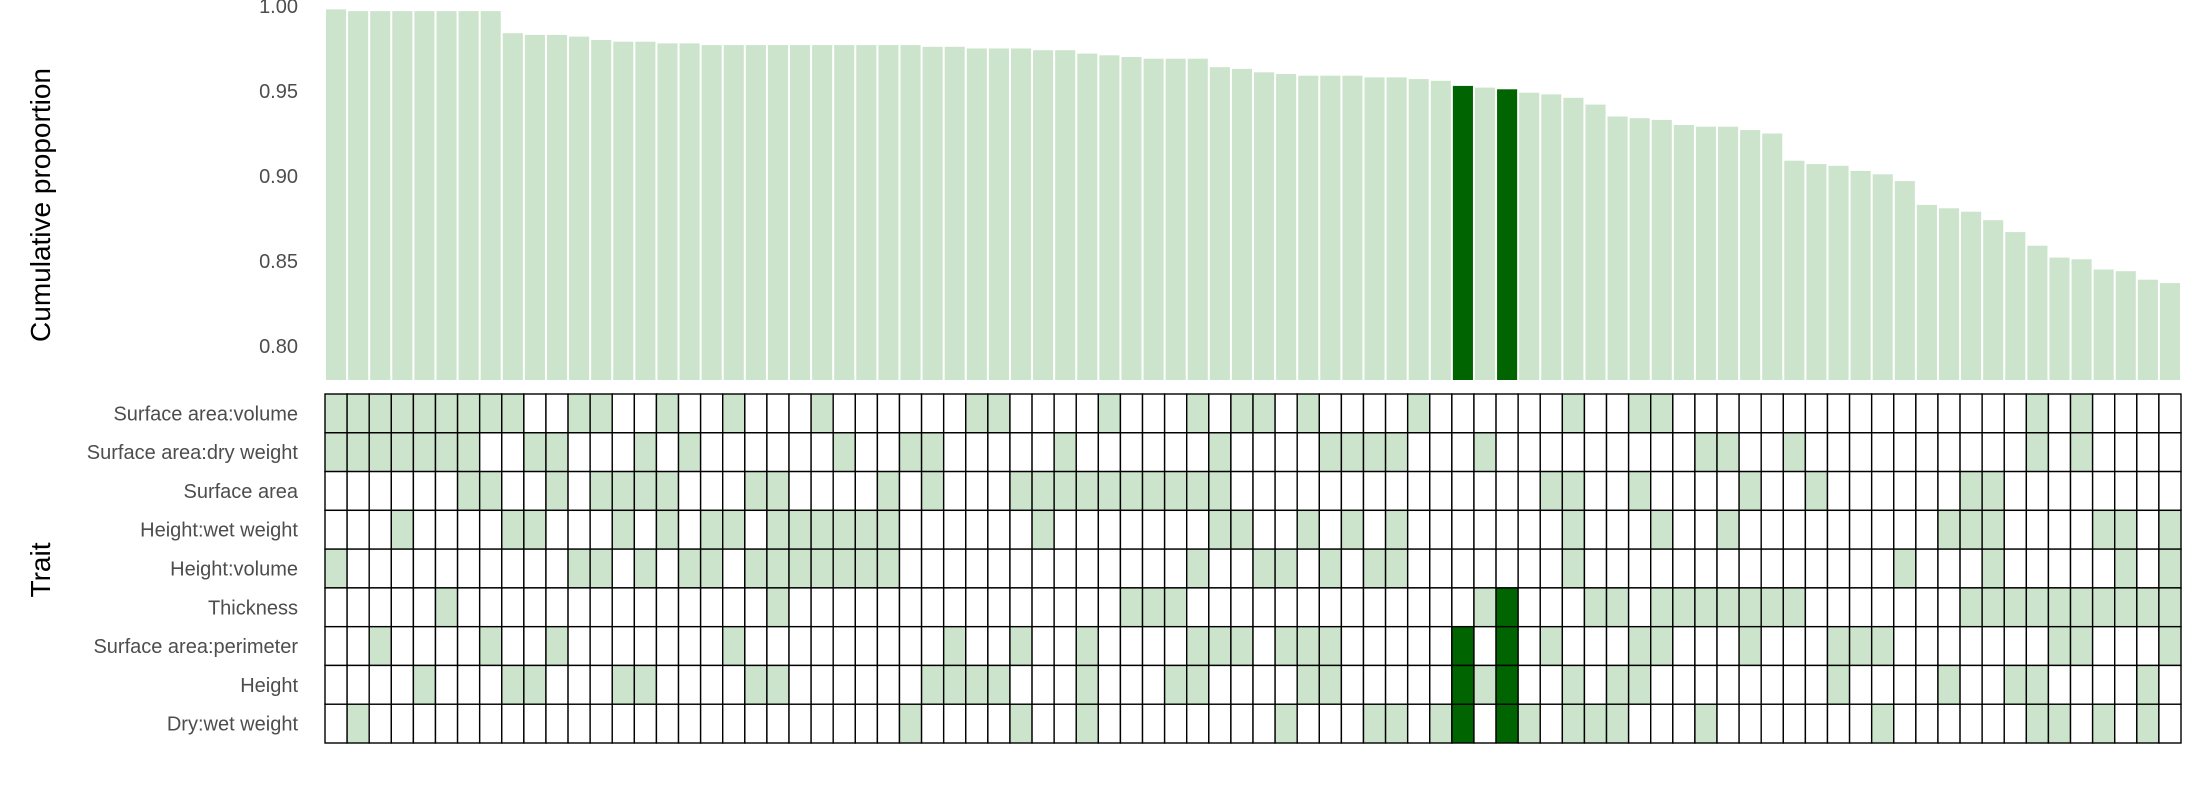  Describe the element at coordinates (278, 262) in the screenshot. I see `y-tick-label: 0.85` at that location.